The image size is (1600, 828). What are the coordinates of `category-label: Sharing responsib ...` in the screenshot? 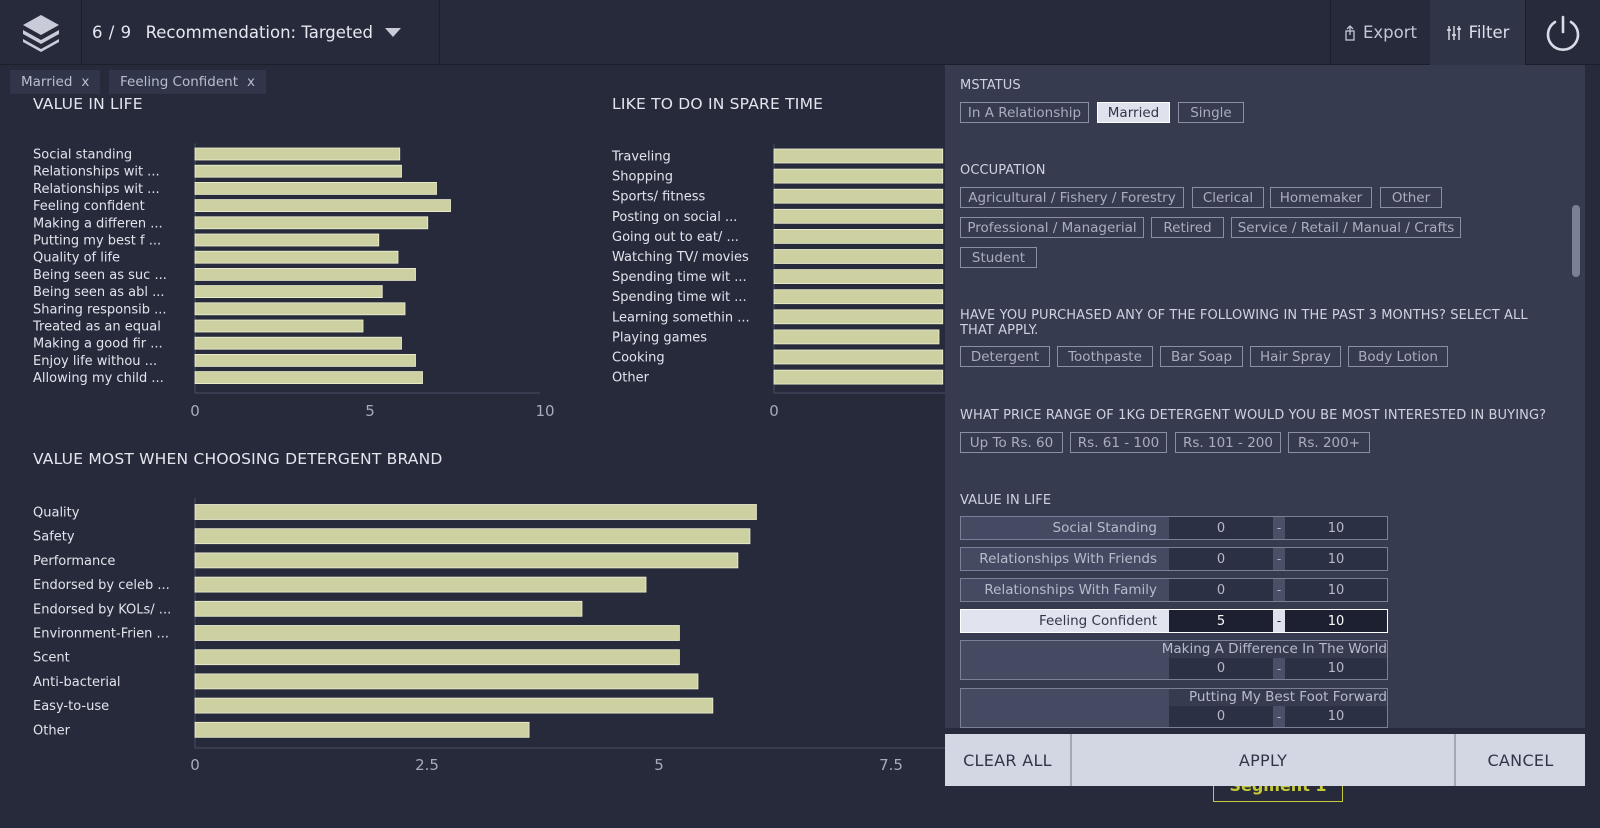 It's located at (99, 309).